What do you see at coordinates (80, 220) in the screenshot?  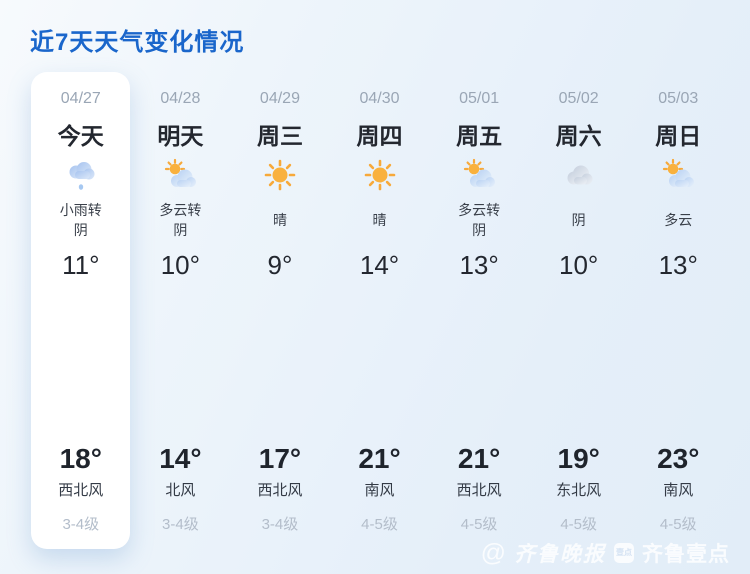 I see `weather-desc: 小雨转阴` at bounding box center [80, 220].